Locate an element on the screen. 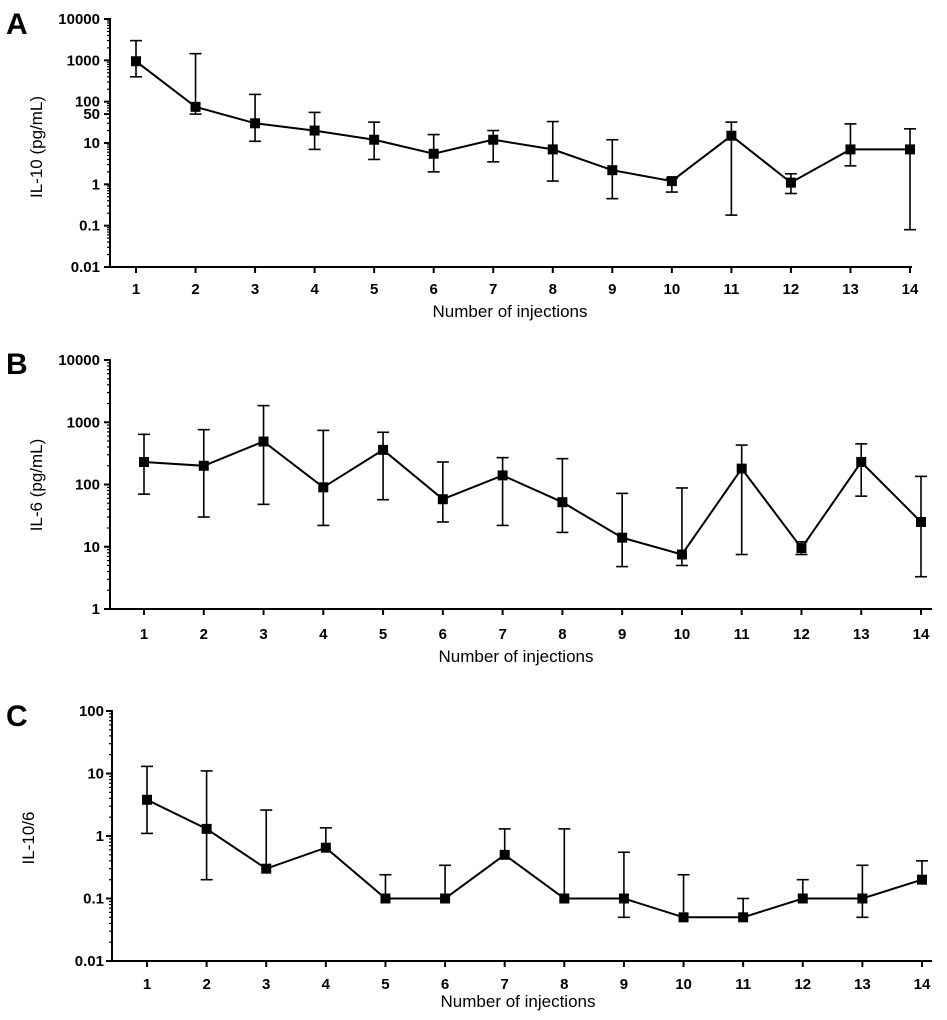 The image size is (947, 1020). panel-b-letter: B is located at coordinates (17, 364).